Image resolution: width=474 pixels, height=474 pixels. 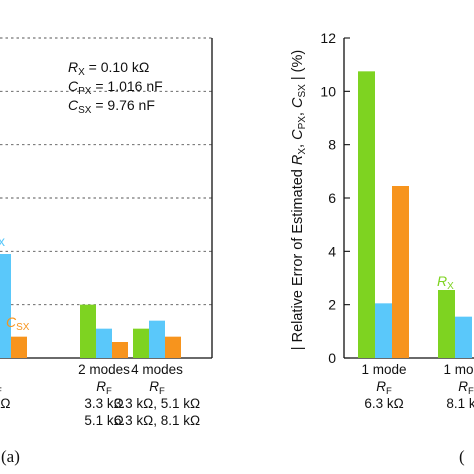 I want to click on y-tick-label: 12, so click(x=328, y=38).